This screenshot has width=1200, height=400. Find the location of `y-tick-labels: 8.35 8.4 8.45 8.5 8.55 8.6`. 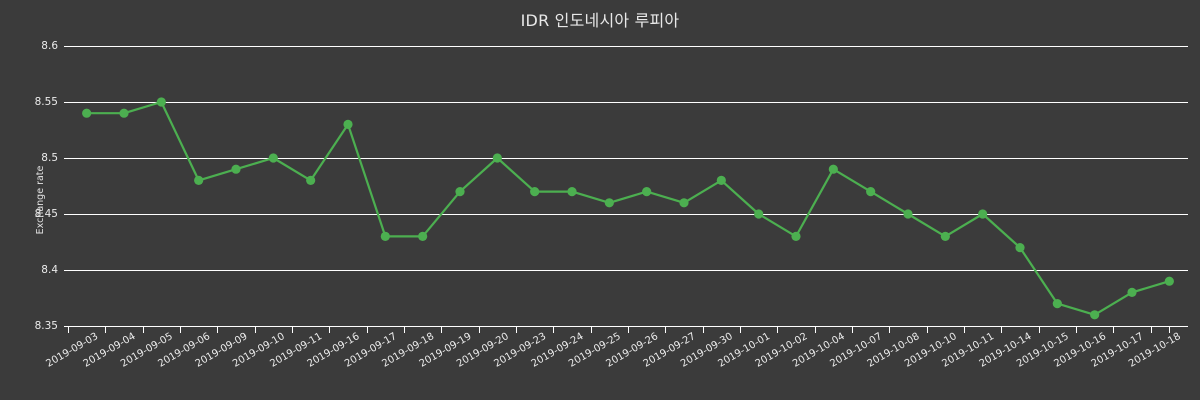

y-tick-labels: 8.35 8.4 8.45 8.5 8.55 8.6 is located at coordinates (47, 186).